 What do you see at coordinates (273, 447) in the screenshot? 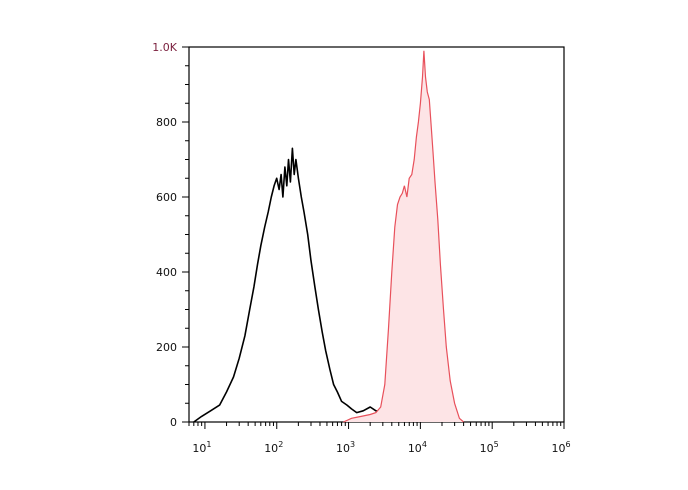
I see `x-tick-label: 10²` at bounding box center [273, 447].